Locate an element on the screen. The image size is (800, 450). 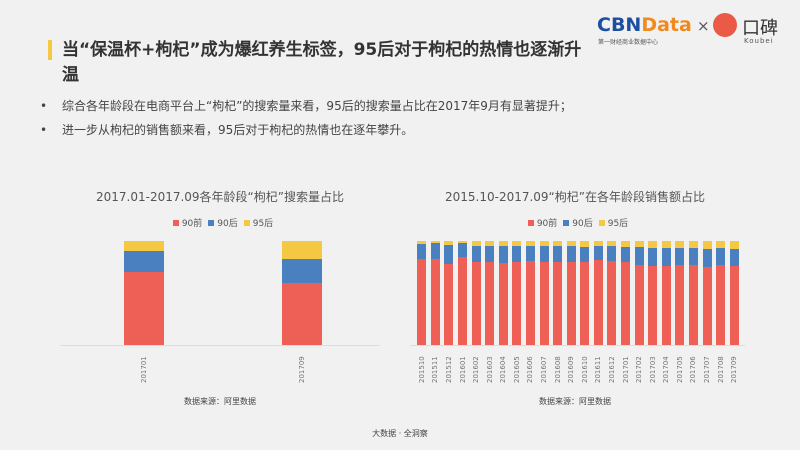
chart-legend: 90前 90后 95后 is located at coordinates (575, 222).